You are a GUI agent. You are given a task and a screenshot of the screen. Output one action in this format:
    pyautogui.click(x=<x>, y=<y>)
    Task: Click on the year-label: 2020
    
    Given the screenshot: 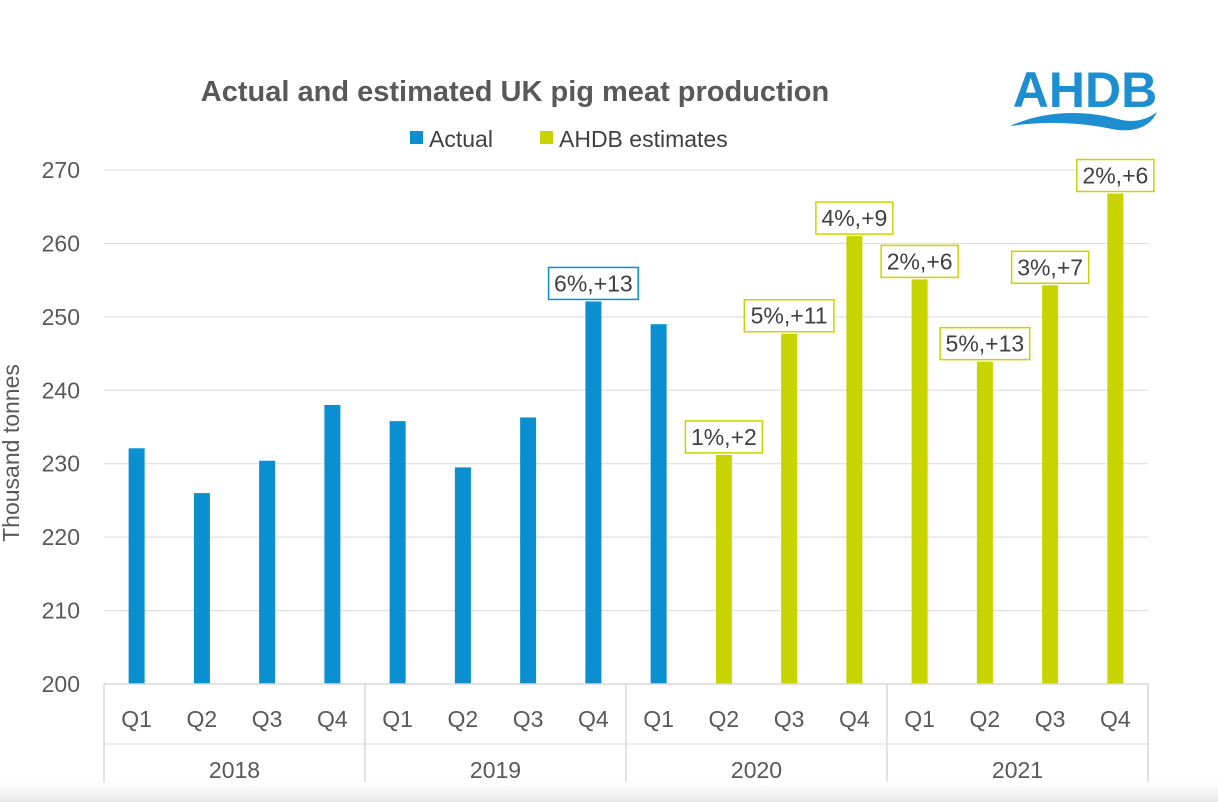 What is the action you would take?
    pyautogui.click(x=756, y=770)
    